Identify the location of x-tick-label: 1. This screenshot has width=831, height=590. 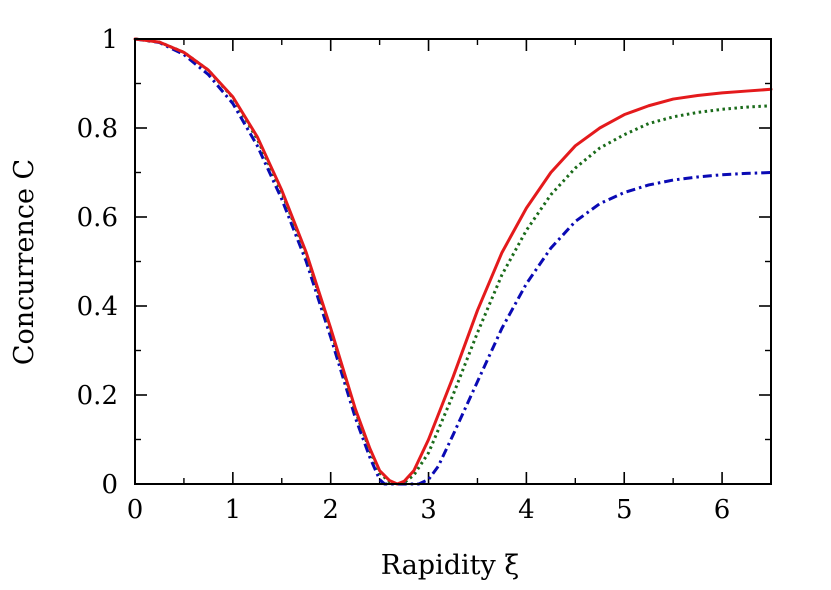
(233, 510).